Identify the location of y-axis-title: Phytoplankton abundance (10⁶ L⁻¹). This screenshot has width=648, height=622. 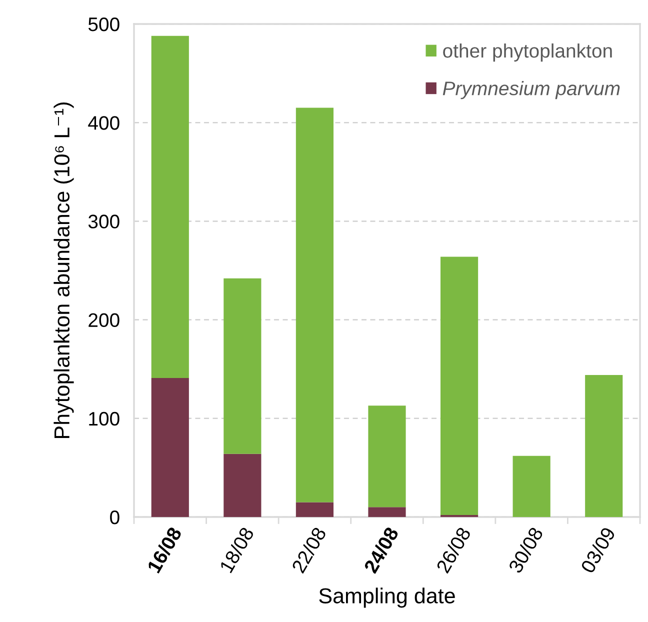
(64, 270).